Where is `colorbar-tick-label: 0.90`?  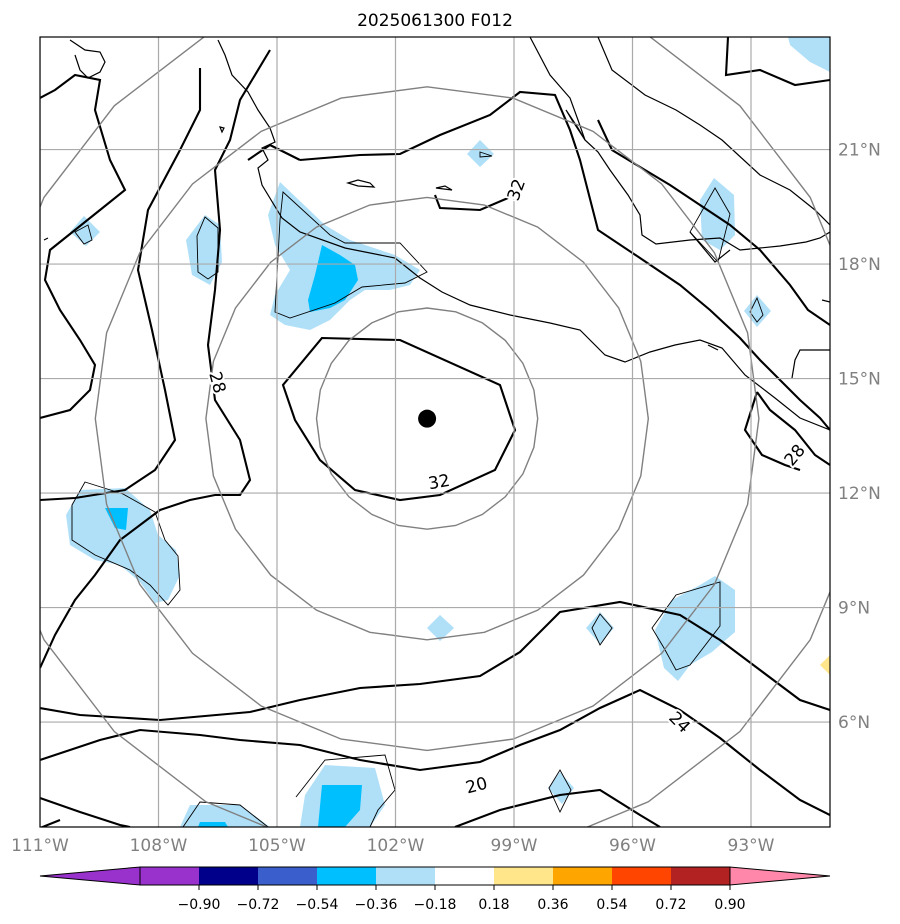
colorbar-tick-label: 0.90 is located at coordinates (729, 905).